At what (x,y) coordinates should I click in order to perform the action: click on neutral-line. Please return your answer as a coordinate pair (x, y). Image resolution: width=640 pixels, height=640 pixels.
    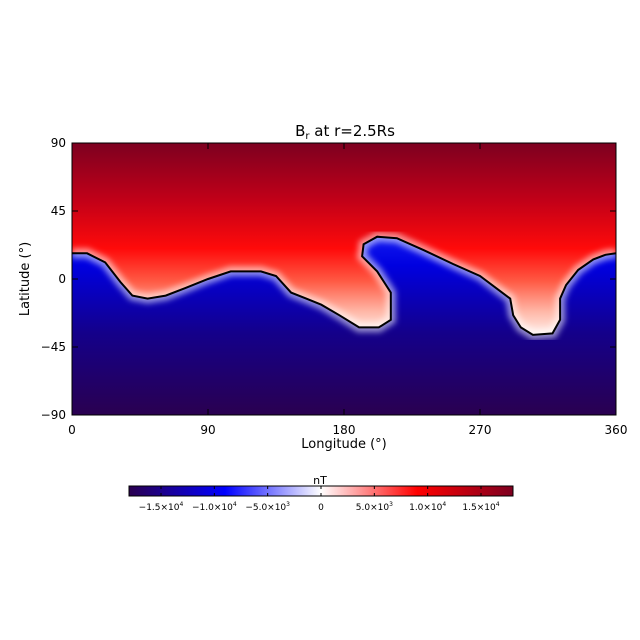
    Looking at the image, I should click on (344, 285).